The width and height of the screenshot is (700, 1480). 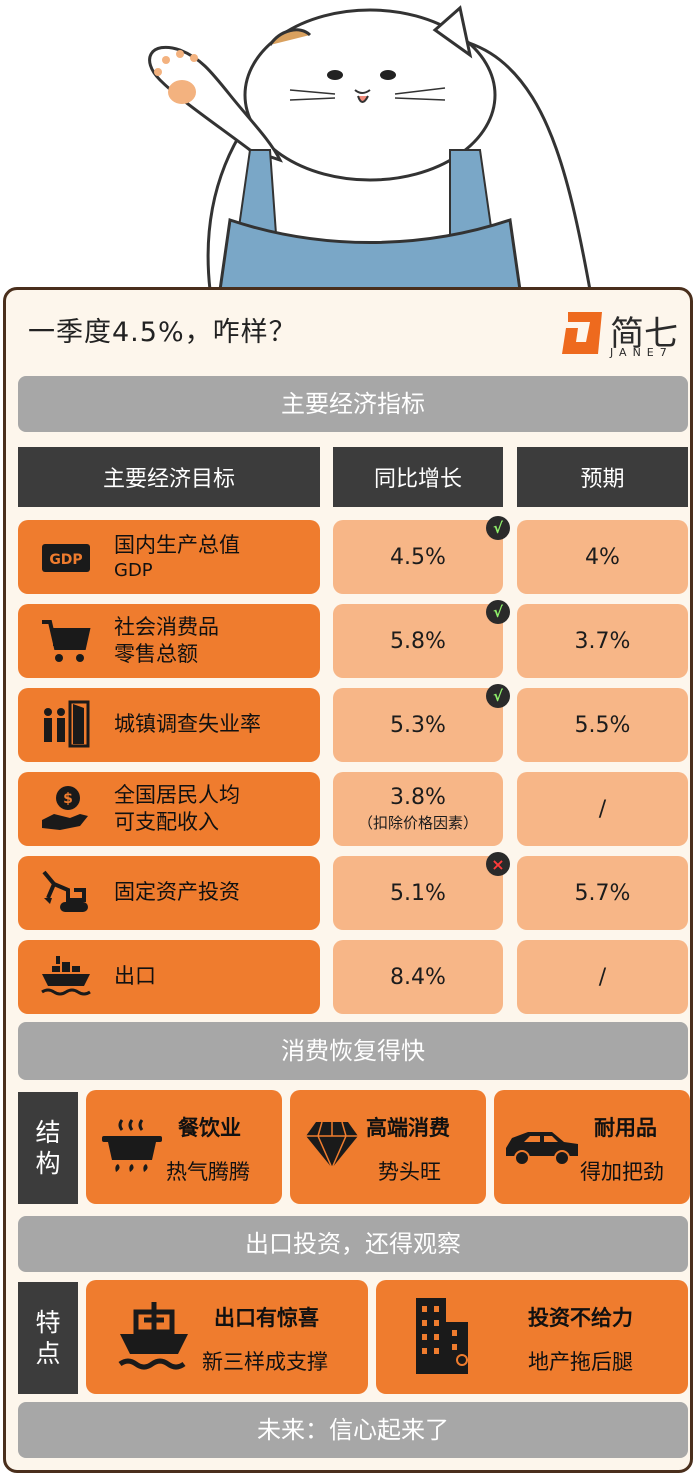 I want to click on brand-subtitle: JANE7, so click(x=641, y=352).